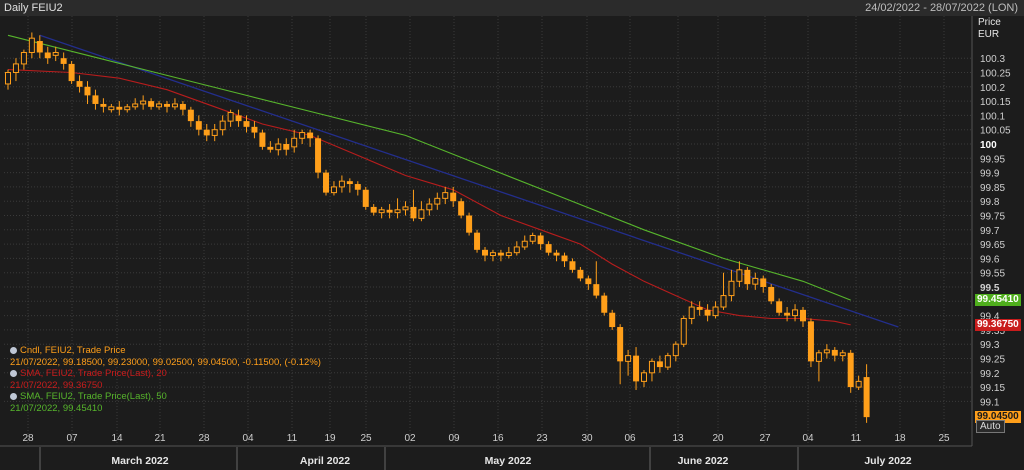 The image size is (1024, 470). Describe the element at coordinates (900, 438) in the screenshot. I see `x-tick-label: 18` at that location.